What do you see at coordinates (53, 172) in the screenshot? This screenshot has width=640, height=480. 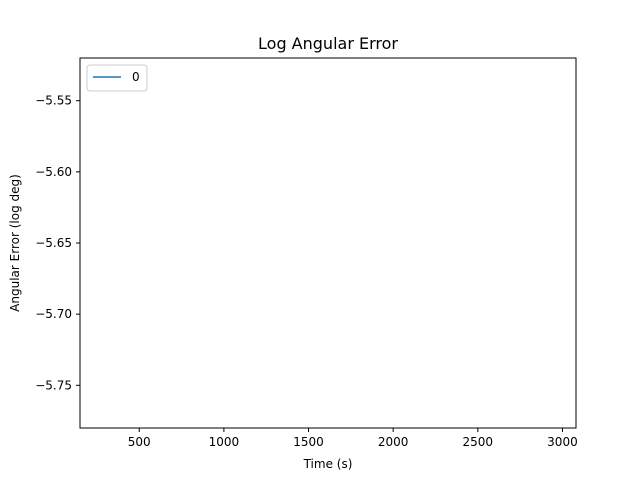 I see `y-tick-label: −5.60` at bounding box center [53, 172].